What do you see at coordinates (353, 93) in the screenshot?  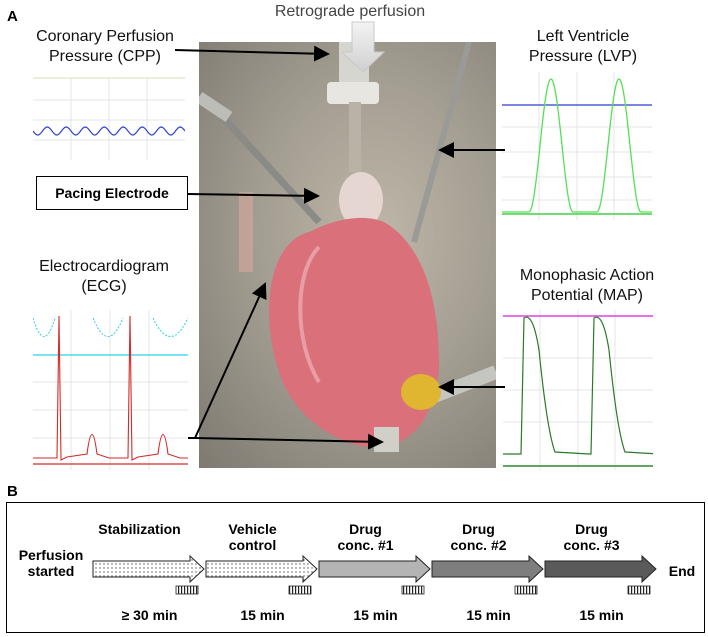 I see `cannula-collar` at bounding box center [353, 93].